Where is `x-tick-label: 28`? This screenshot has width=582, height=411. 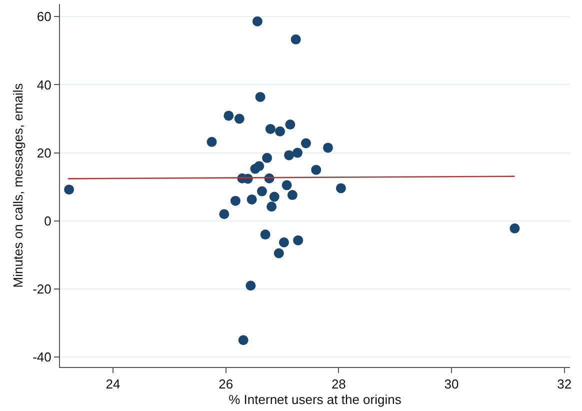
x-tick-label: 28 is located at coordinates (338, 384).